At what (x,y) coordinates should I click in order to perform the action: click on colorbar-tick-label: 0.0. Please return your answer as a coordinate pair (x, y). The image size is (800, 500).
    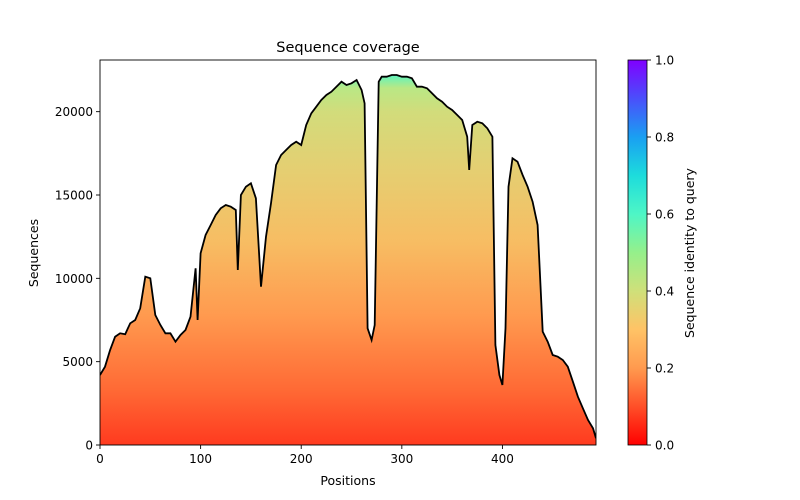
    Looking at the image, I should click on (664, 446).